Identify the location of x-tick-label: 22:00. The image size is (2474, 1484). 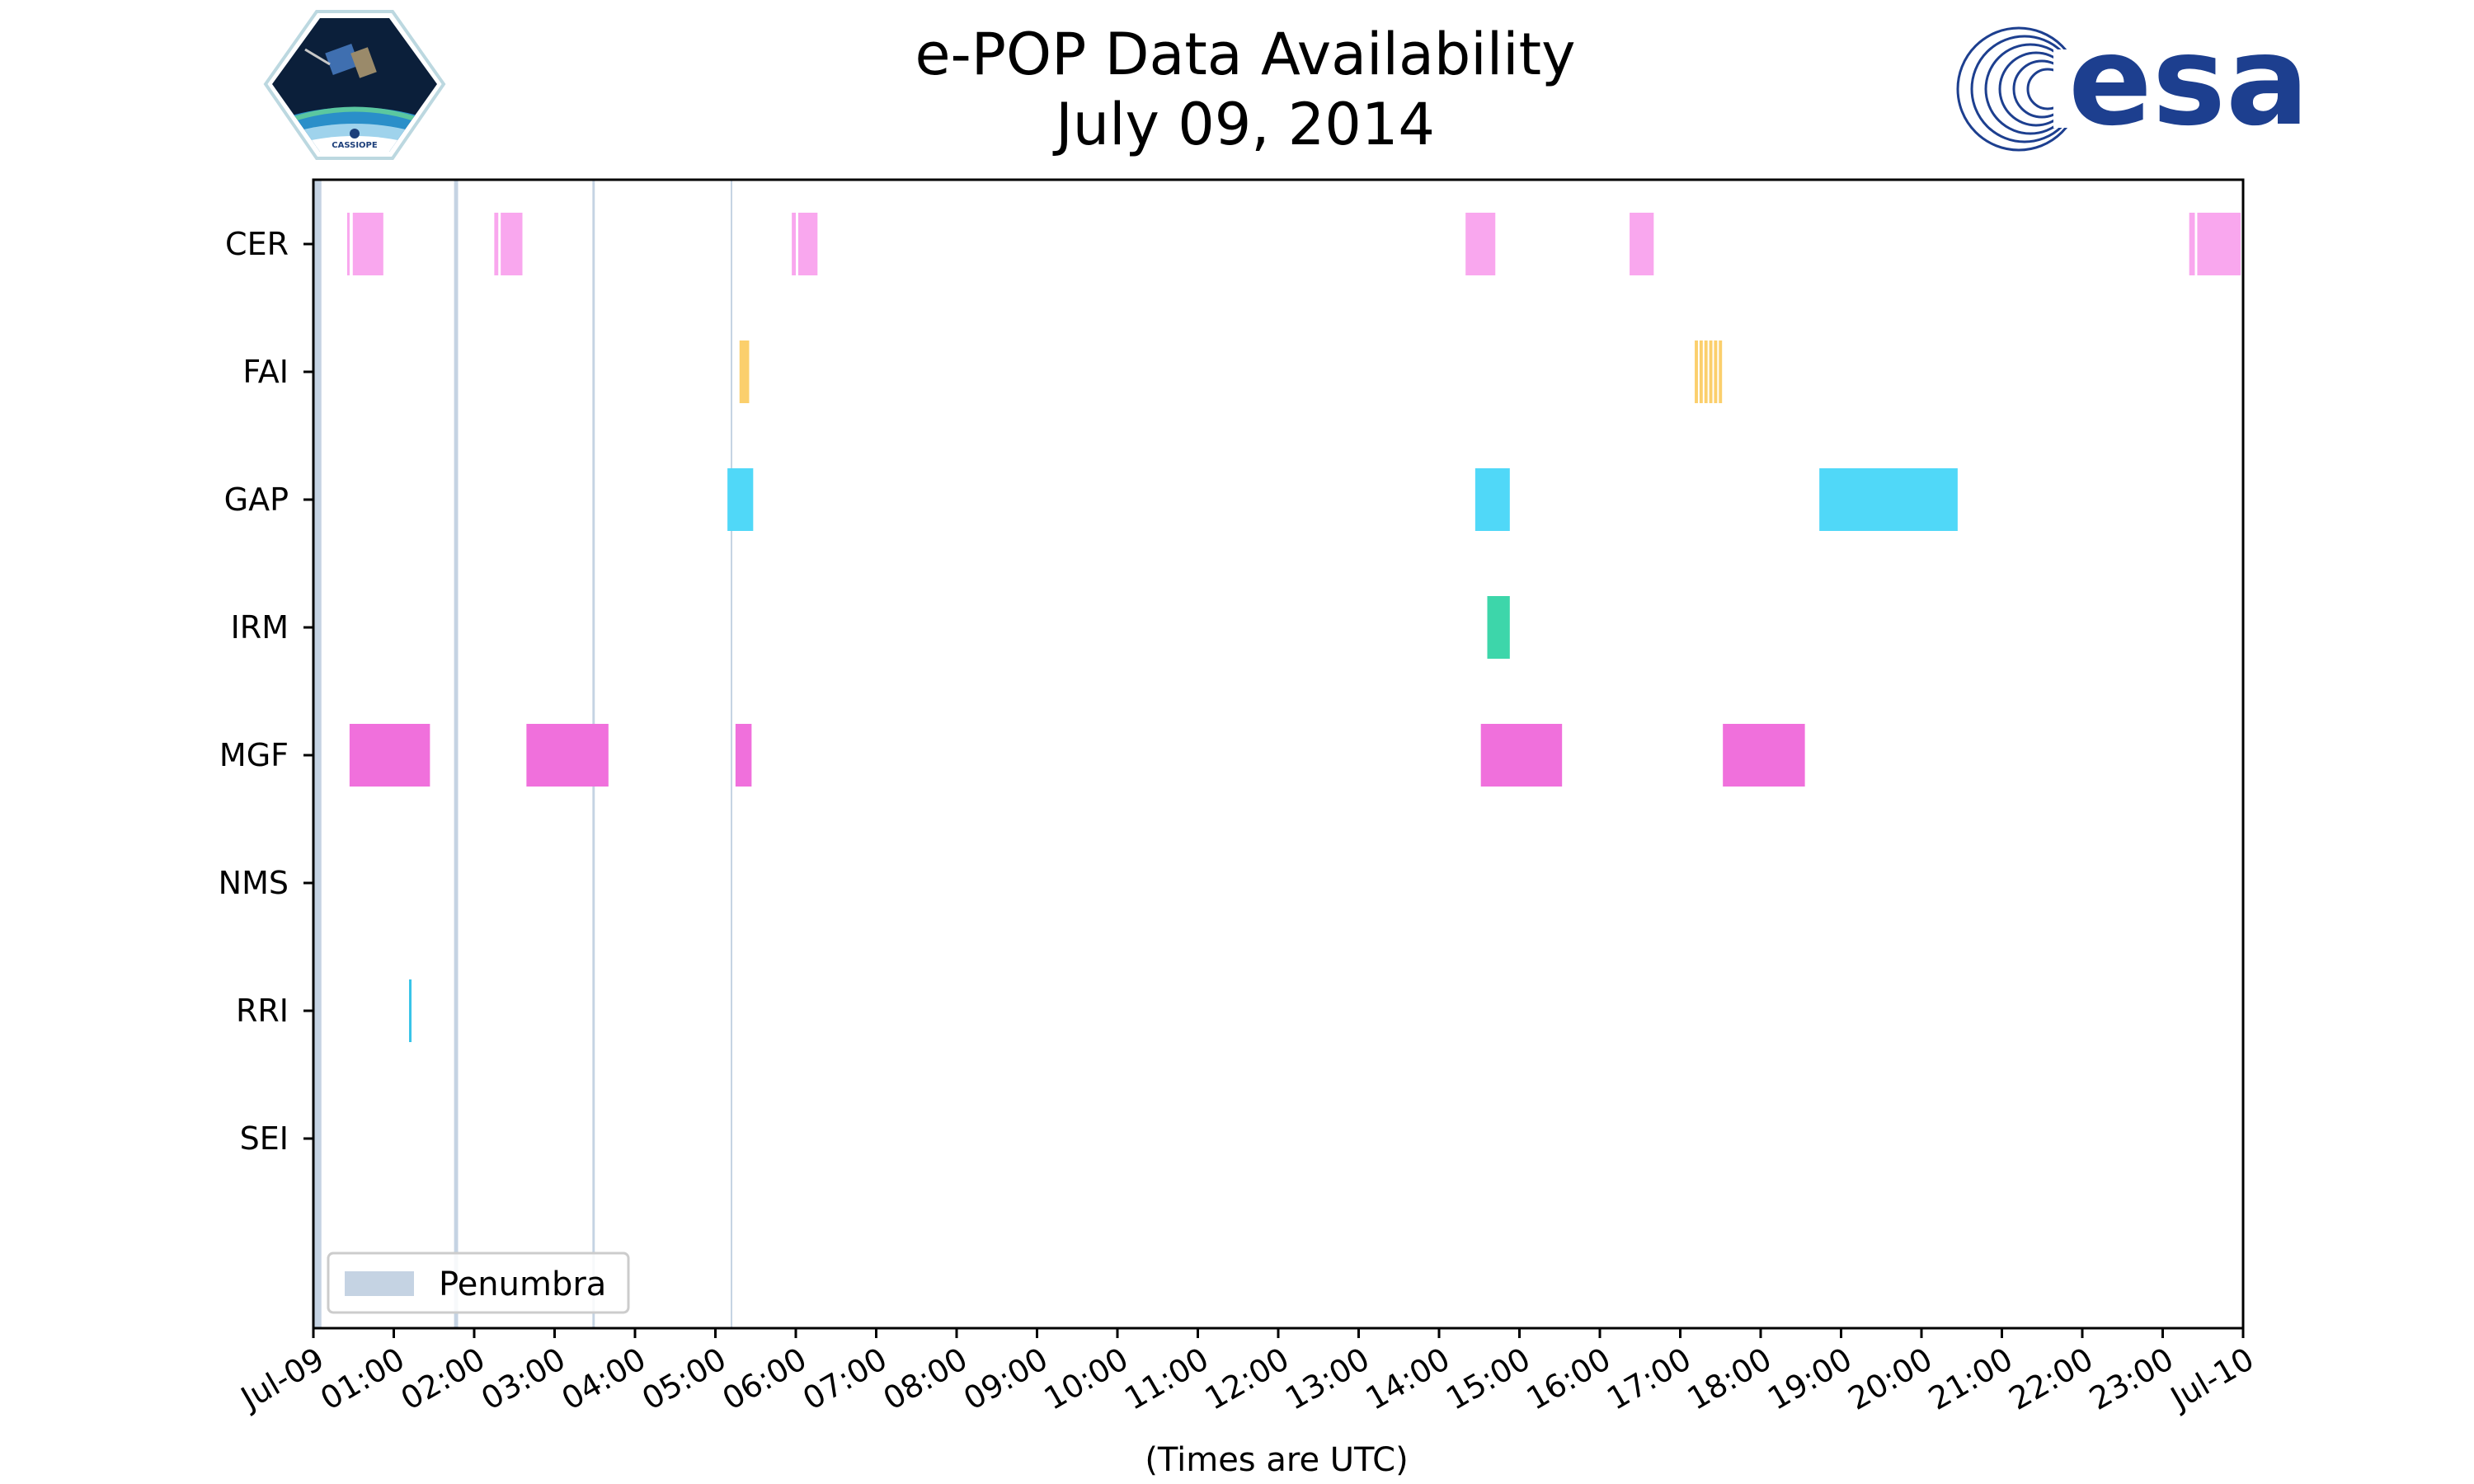
(2051, 1379).